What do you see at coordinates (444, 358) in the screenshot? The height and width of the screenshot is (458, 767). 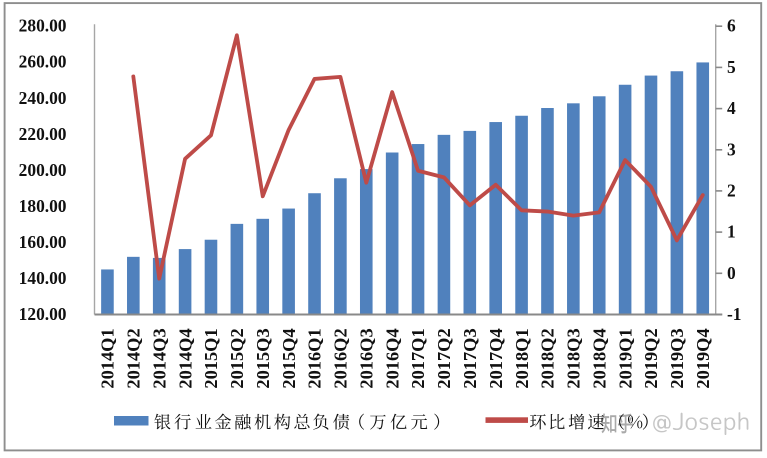 I see `svg-text: 2017Q2` at bounding box center [444, 358].